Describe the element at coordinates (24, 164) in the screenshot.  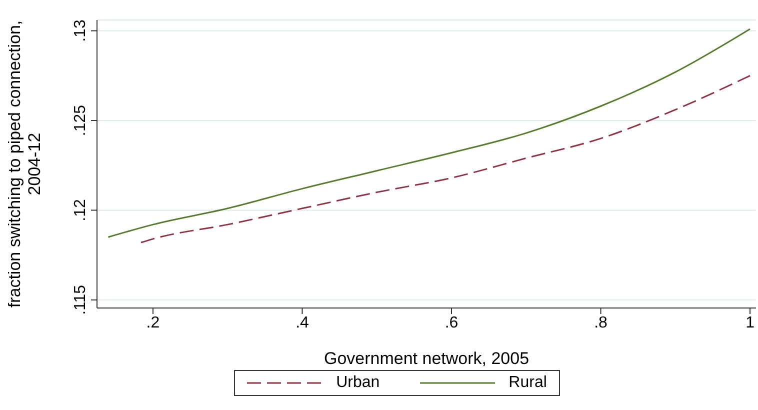
I see `y-axis-title: fraction switching to piped connection, 2004-12` at that location.